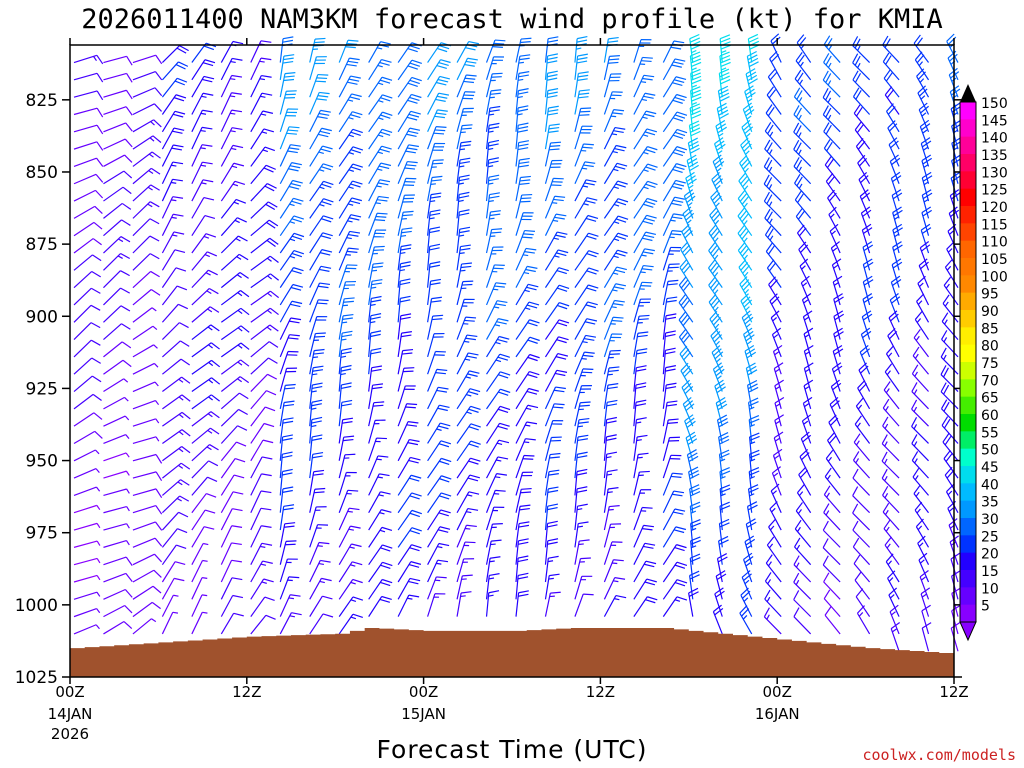 This screenshot has height=768, width=1024. What do you see at coordinates (994, 191) in the screenshot?
I see `colorbar-level-label: 125` at bounding box center [994, 191].